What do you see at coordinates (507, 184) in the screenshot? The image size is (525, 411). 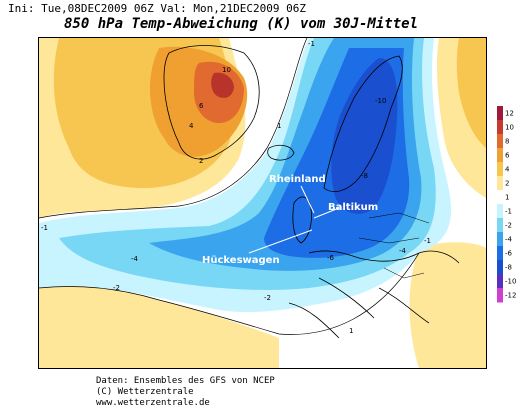 I see `colorbar-tick-label: 2` at bounding box center [507, 184].